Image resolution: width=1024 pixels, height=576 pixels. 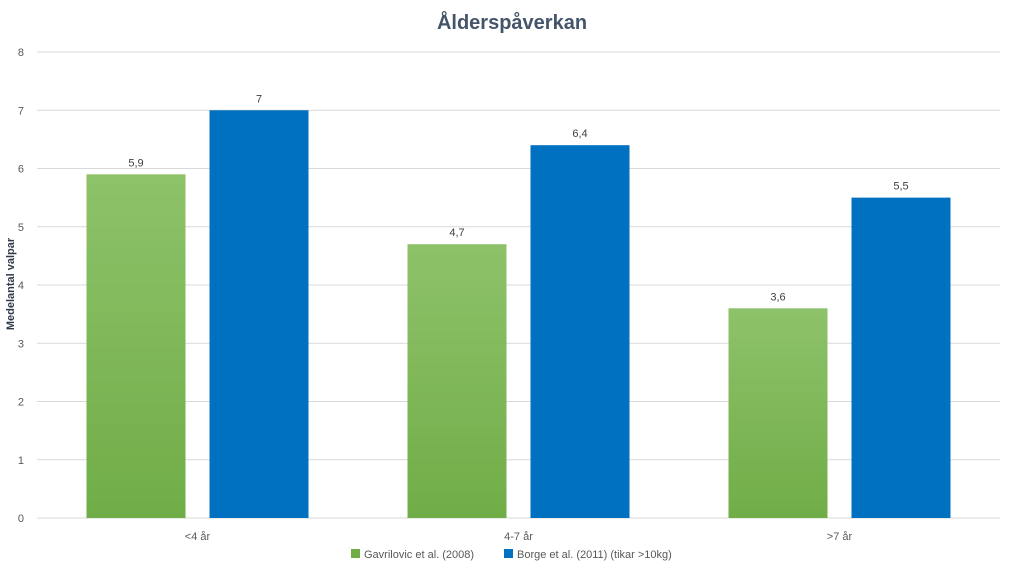 What do you see at coordinates (21, 170) in the screenshot?
I see `y-tick-label: 6` at bounding box center [21, 170].